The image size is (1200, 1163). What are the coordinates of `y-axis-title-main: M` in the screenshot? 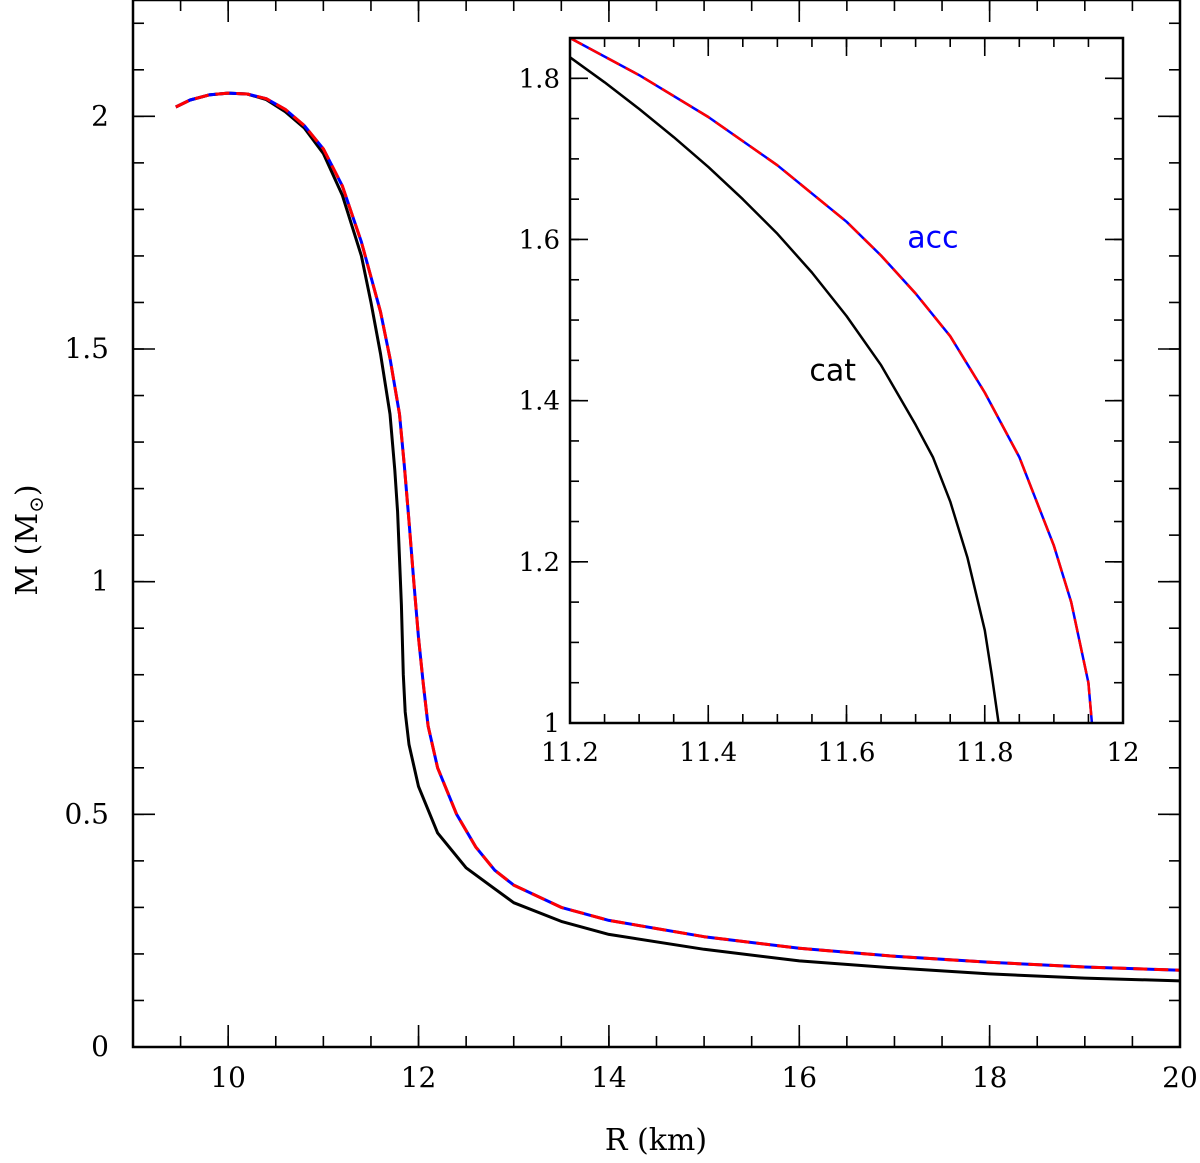 It's located at (27, 580).